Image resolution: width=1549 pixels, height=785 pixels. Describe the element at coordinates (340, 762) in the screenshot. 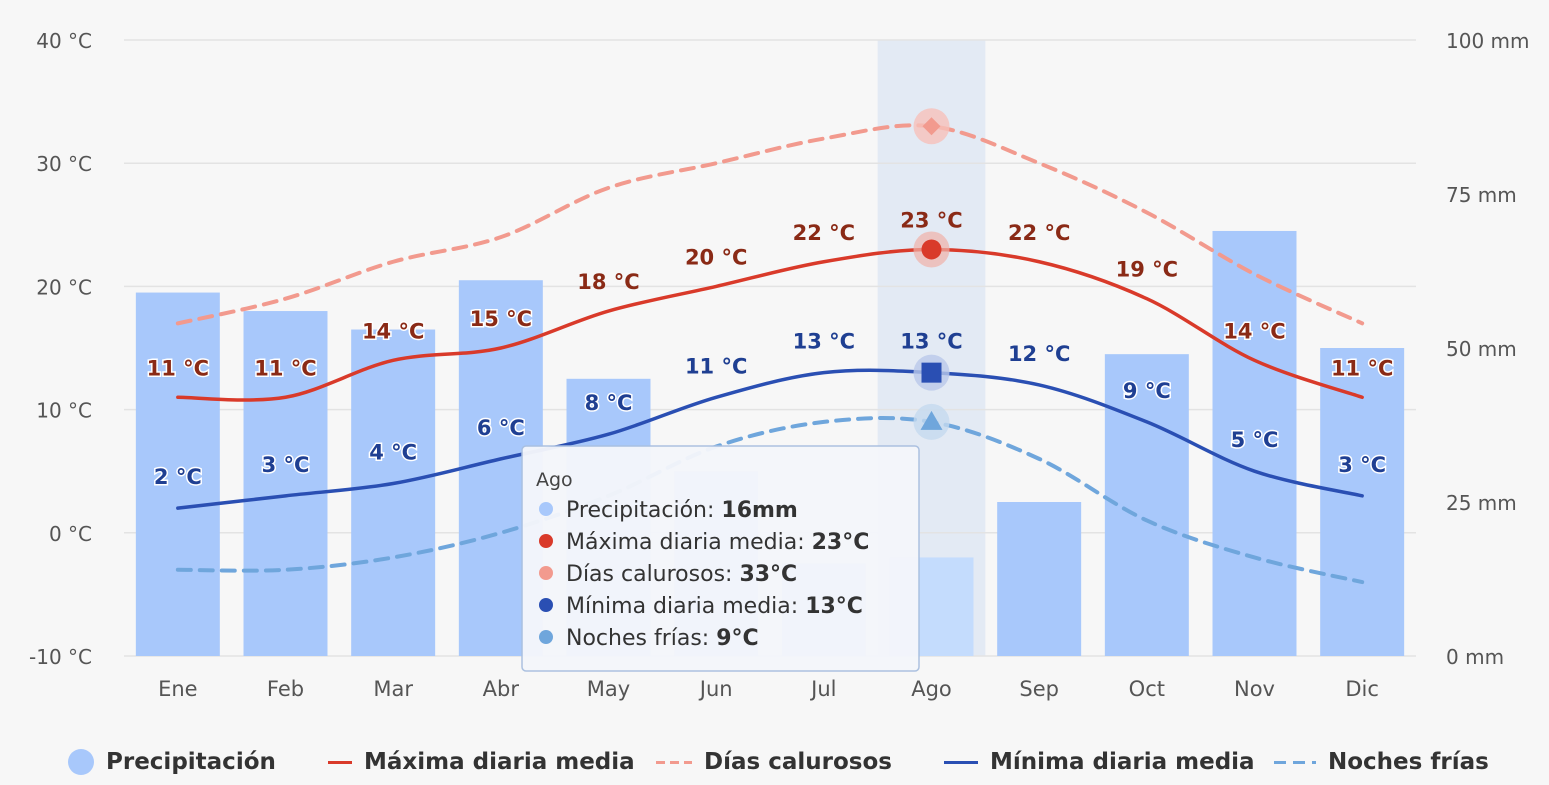

I see `legend-max-line` at that location.